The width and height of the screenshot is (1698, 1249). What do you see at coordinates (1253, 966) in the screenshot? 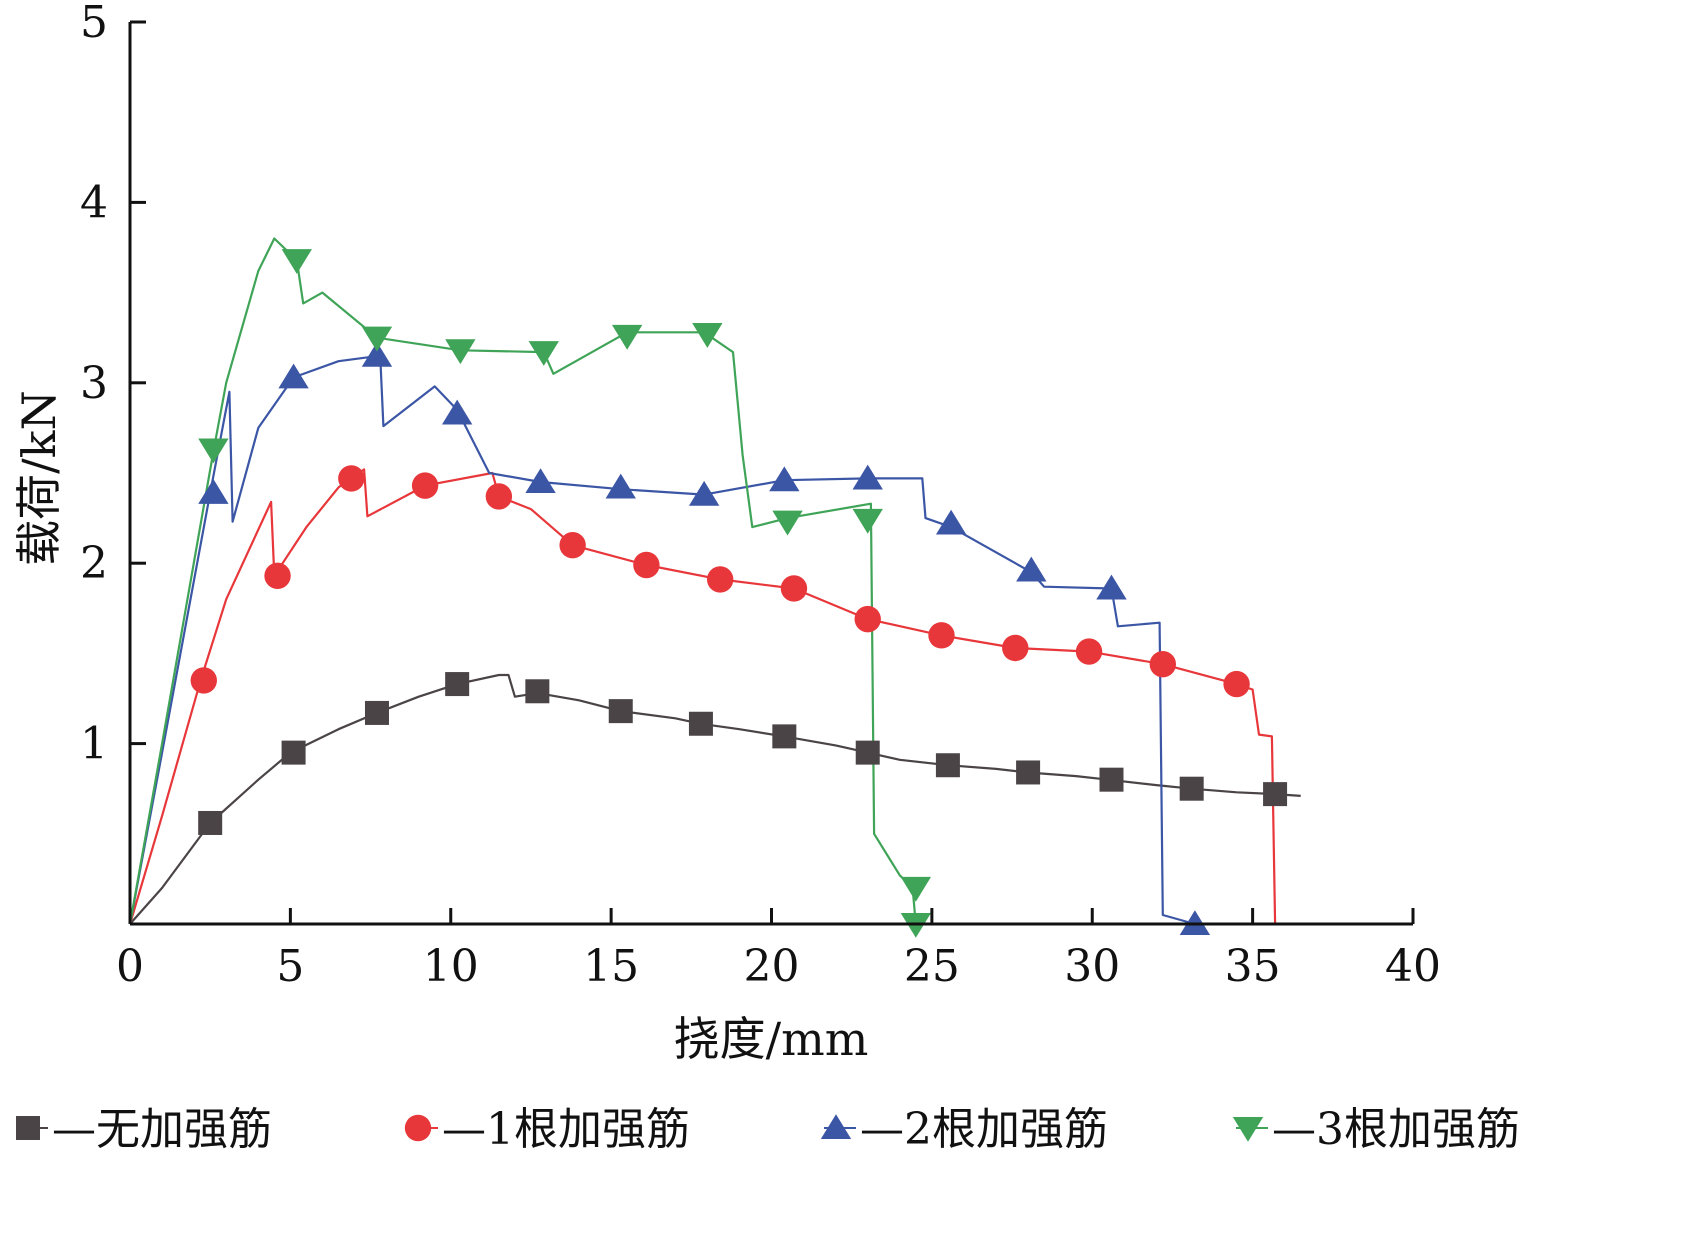
I see `x-tick-label: 35` at bounding box center [1253, 966].